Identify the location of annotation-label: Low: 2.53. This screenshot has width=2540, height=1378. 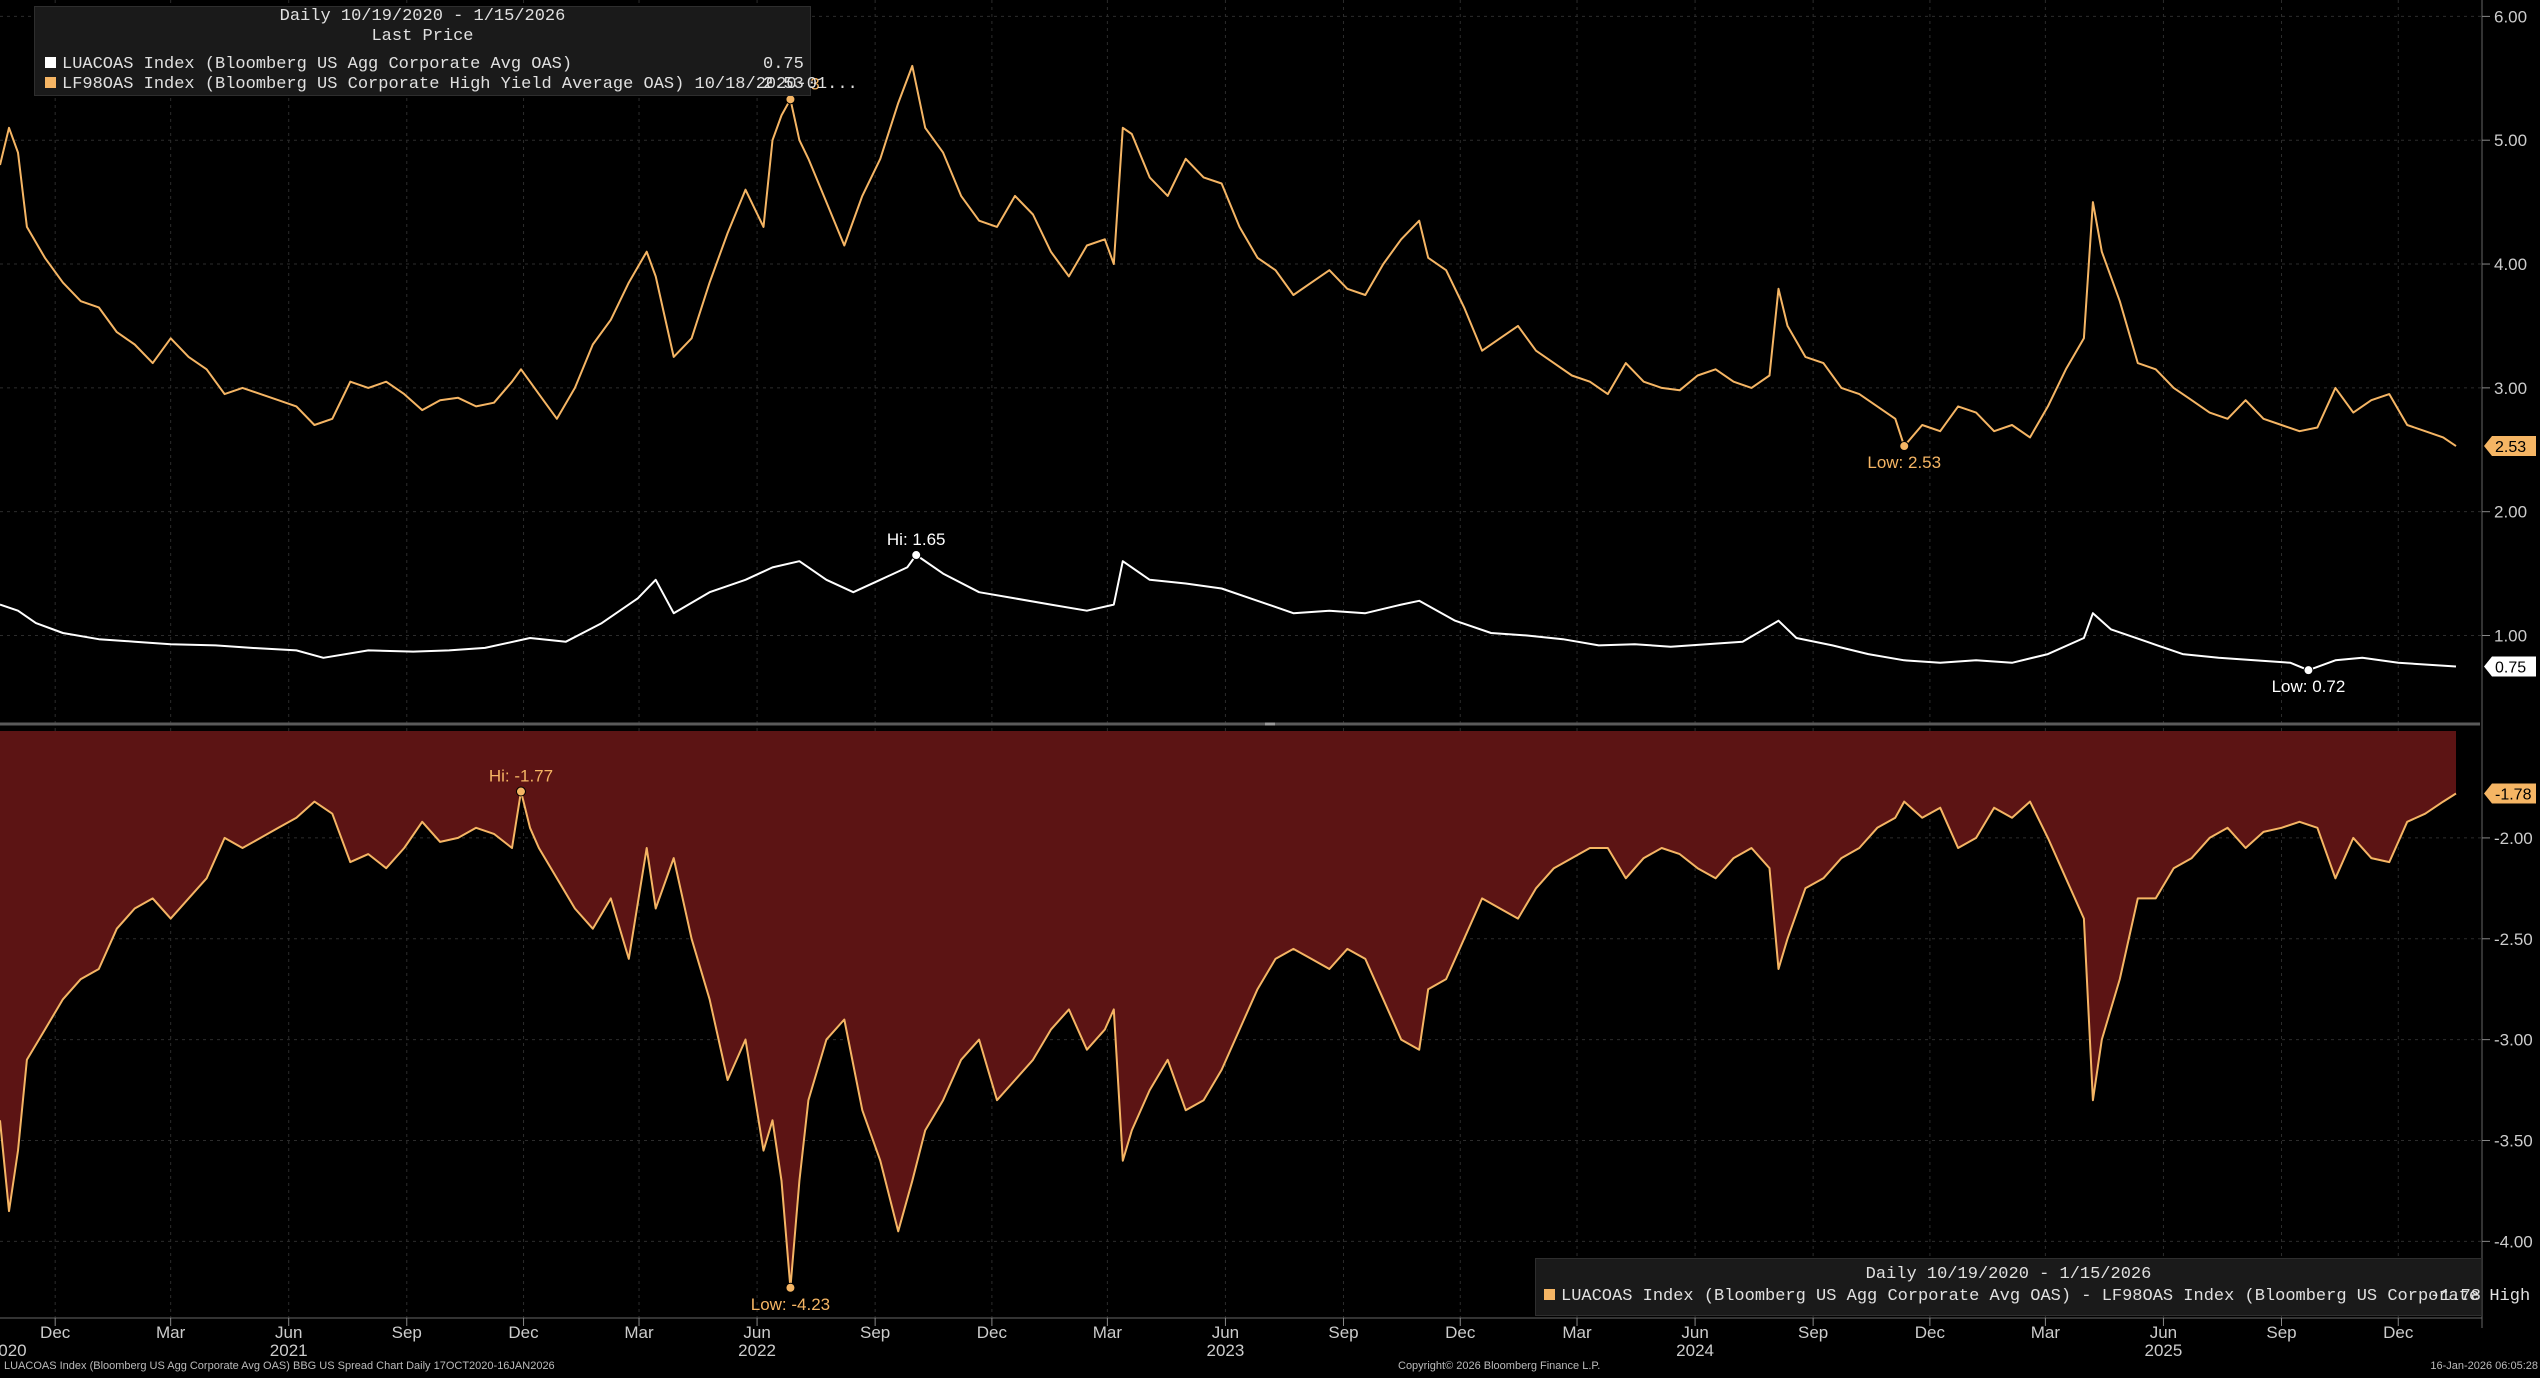
(1904, 462).